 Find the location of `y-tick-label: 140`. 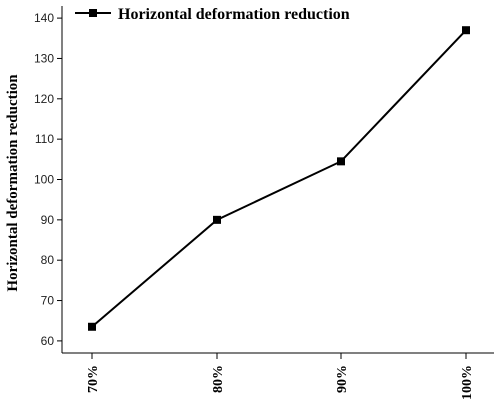

y-tick-label: 140 is located at coordinates (44, 18).